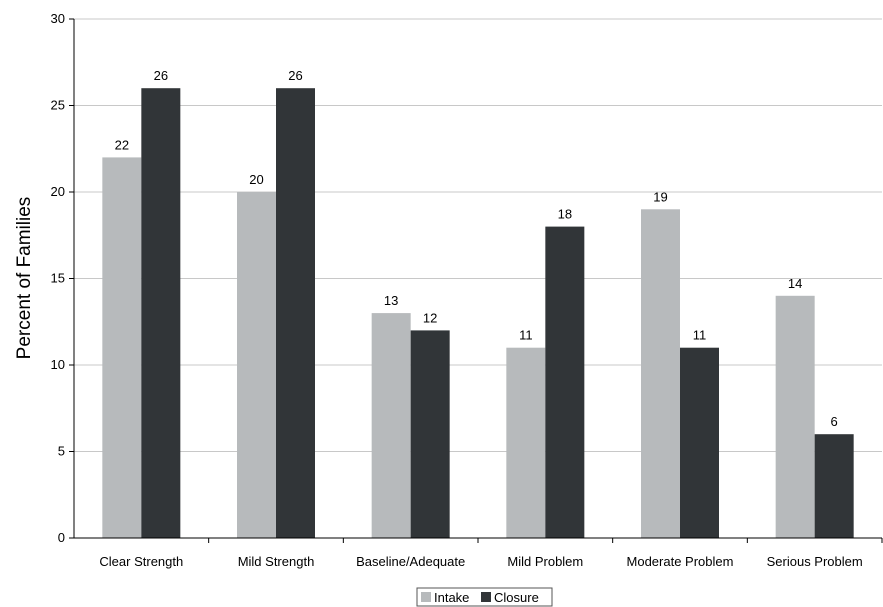  Describe the element at coordinates (516, 597) in the screenshot. I see `legend-label-closure: Closure` at that location.